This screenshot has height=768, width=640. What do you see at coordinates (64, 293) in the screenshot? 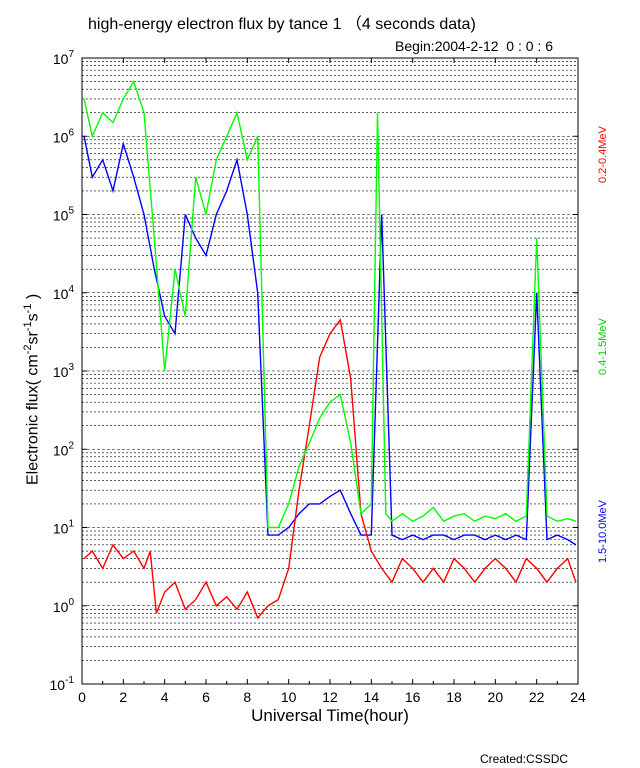
I see `y-tick-label: 10⁴` at bounding box center [64, 293].